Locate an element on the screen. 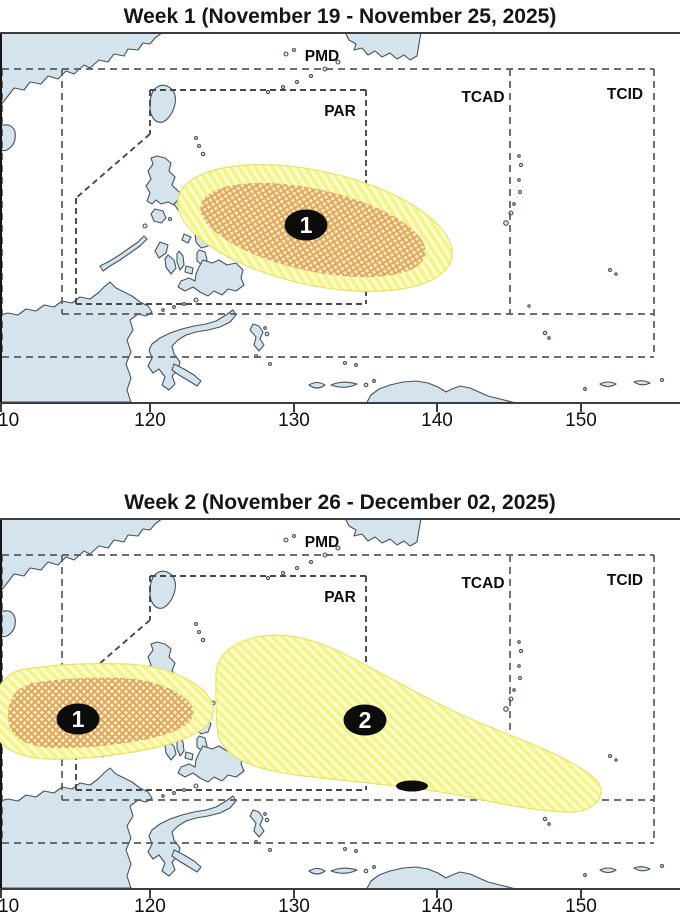 This screenshot has height=920, width=680. week1-marker-1: 1 is located at coordinates (306, 225).